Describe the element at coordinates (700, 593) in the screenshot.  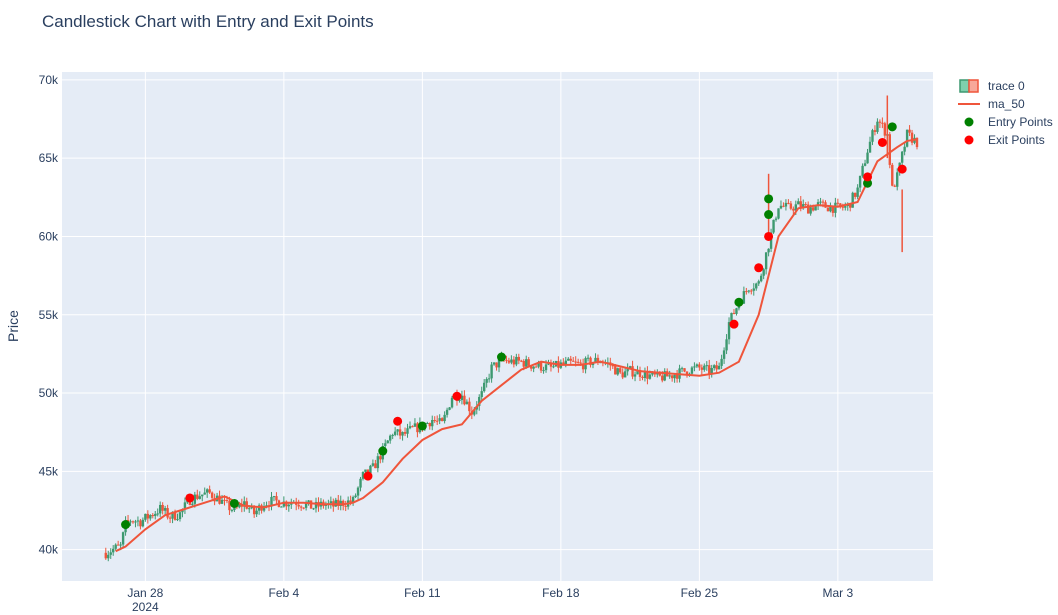
I see `x-tick-label: Feb 25` at that location.